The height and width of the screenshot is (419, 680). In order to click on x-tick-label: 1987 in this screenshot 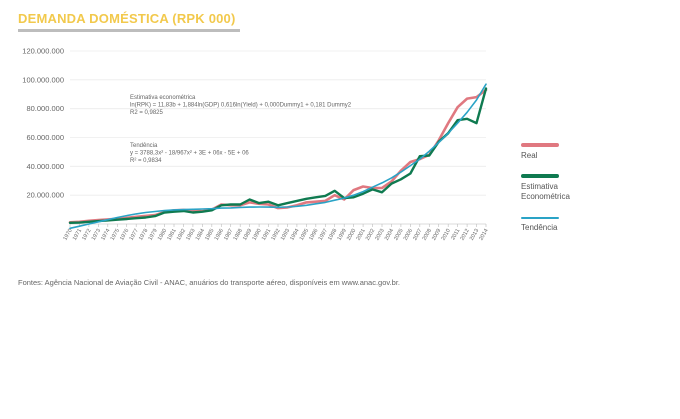, I will do `click(228, 235)`.